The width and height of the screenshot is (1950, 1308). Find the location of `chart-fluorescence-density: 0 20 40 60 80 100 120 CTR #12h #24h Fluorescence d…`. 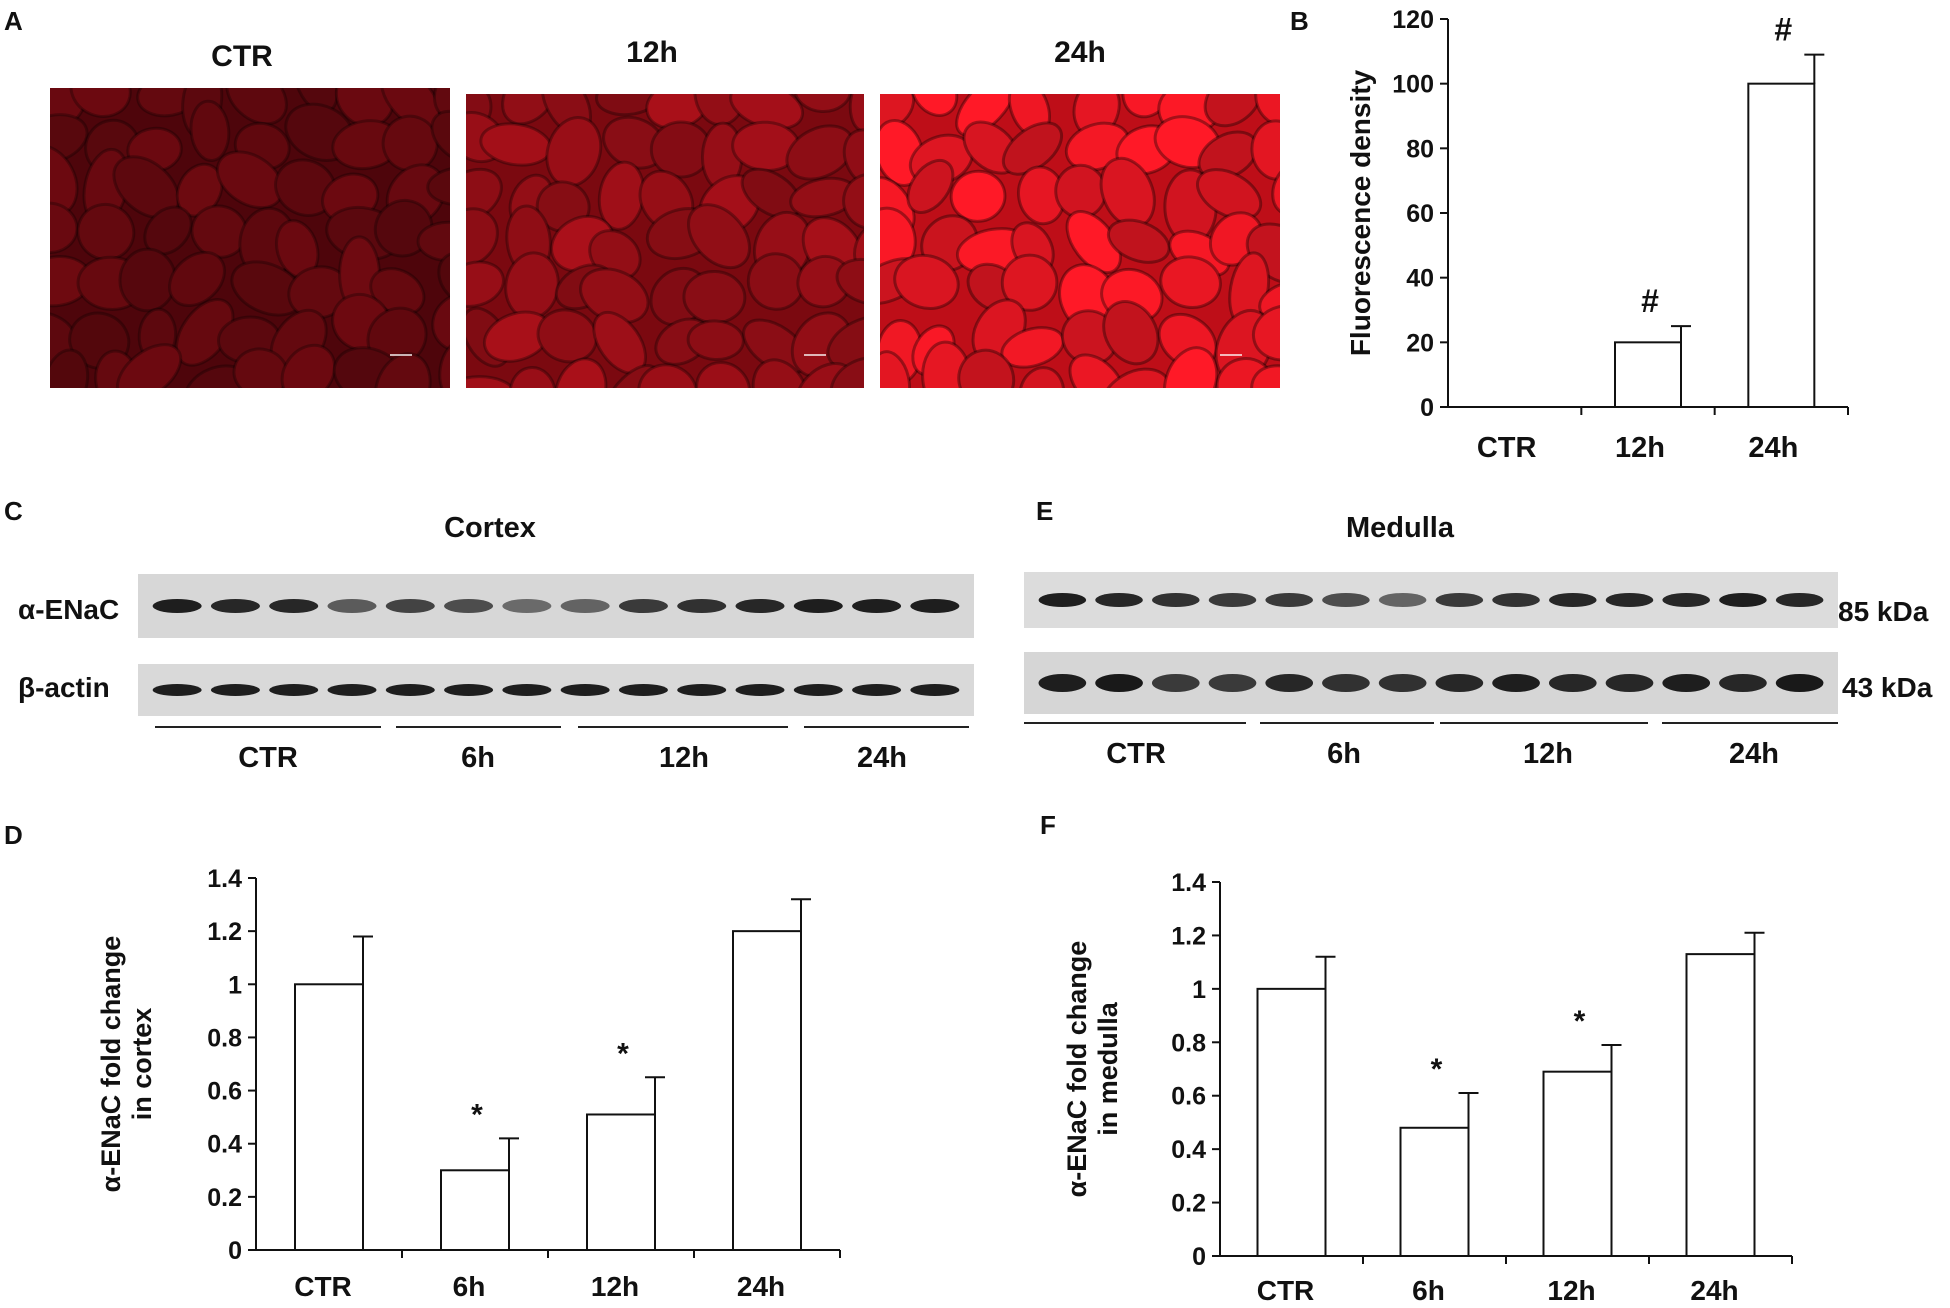

chart-fluorescence-density: 0 20 40 60 80 100 120 CTR #12h #24h Fluorescence d… is located at coordinates (1597, 235).